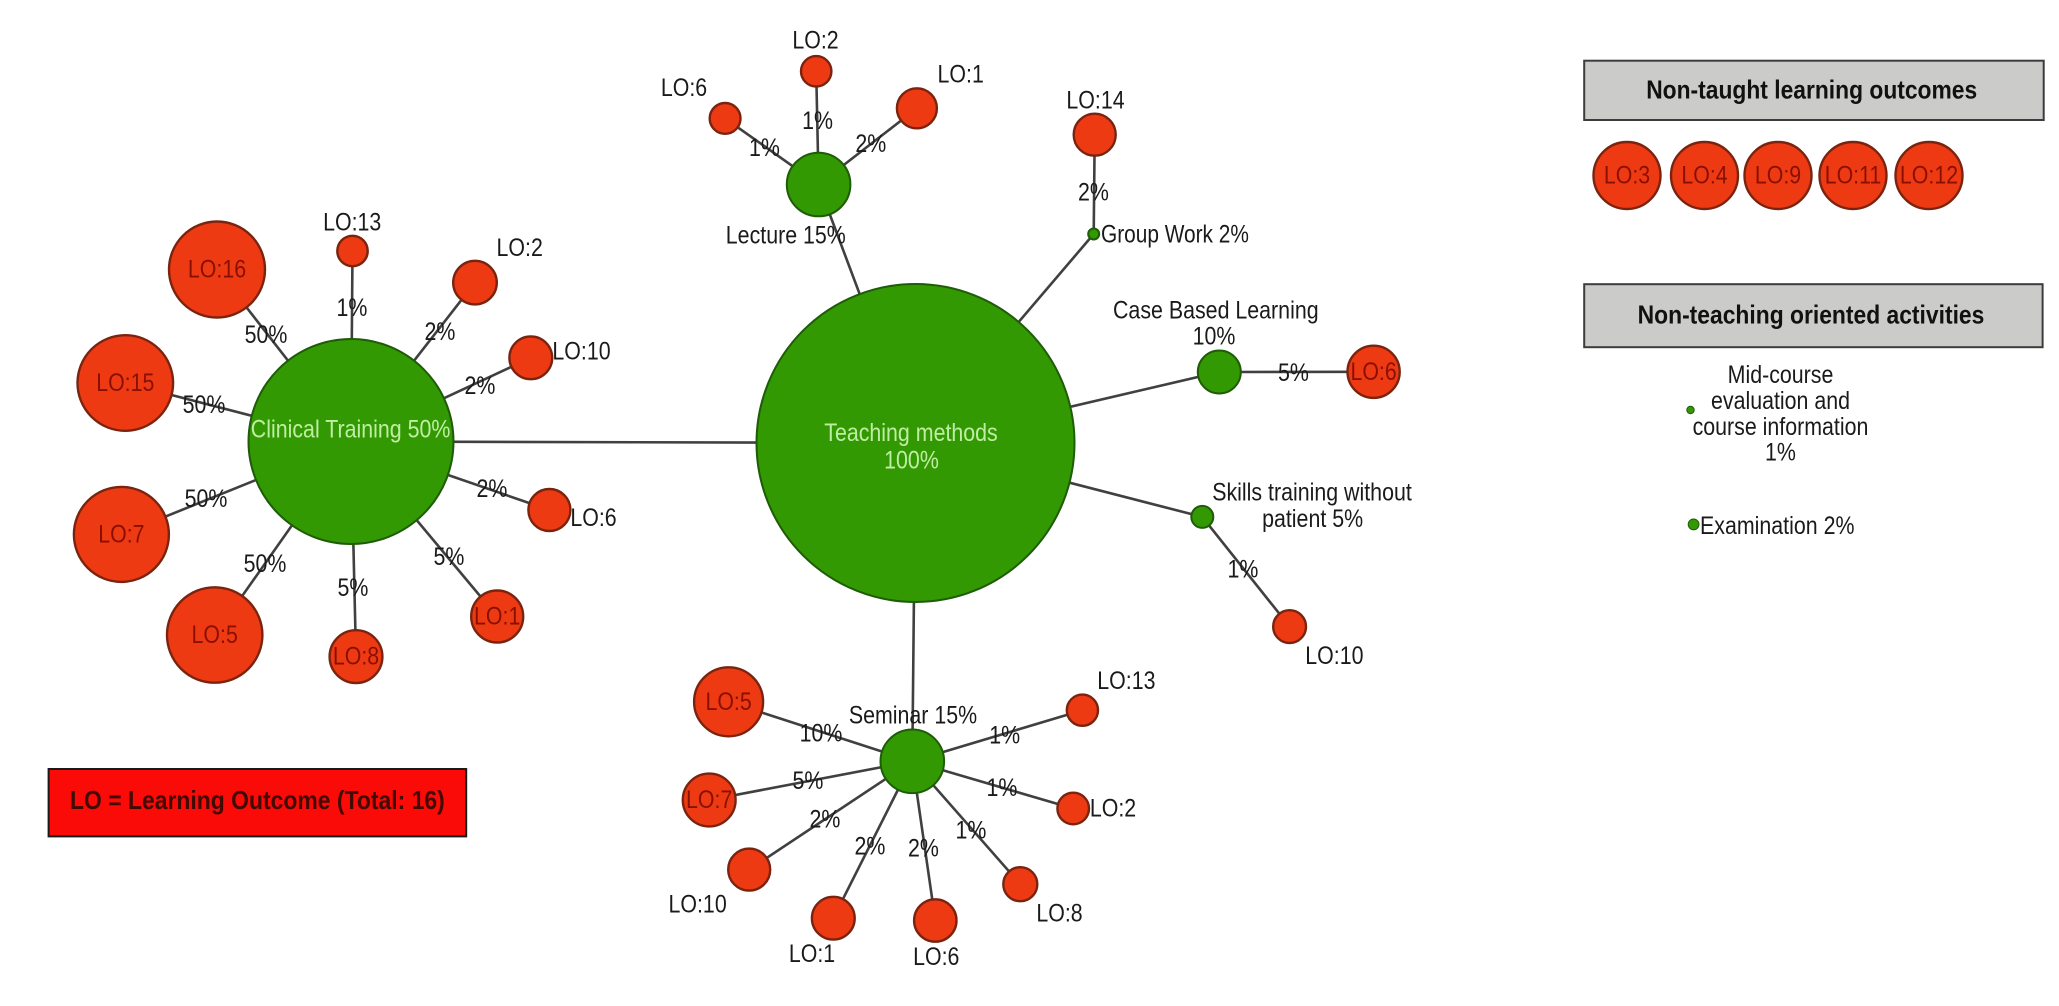 The height and width of the screenshot is (1006, 2059). I want to click on svg-text: LO:3, so click(1627, 176).